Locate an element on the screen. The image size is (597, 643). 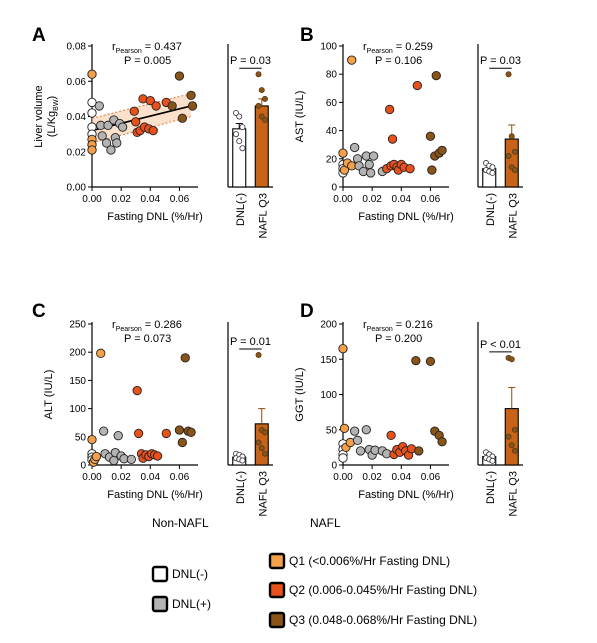
legend-nafl-title: NAFL is located at coordinates (325, 523).